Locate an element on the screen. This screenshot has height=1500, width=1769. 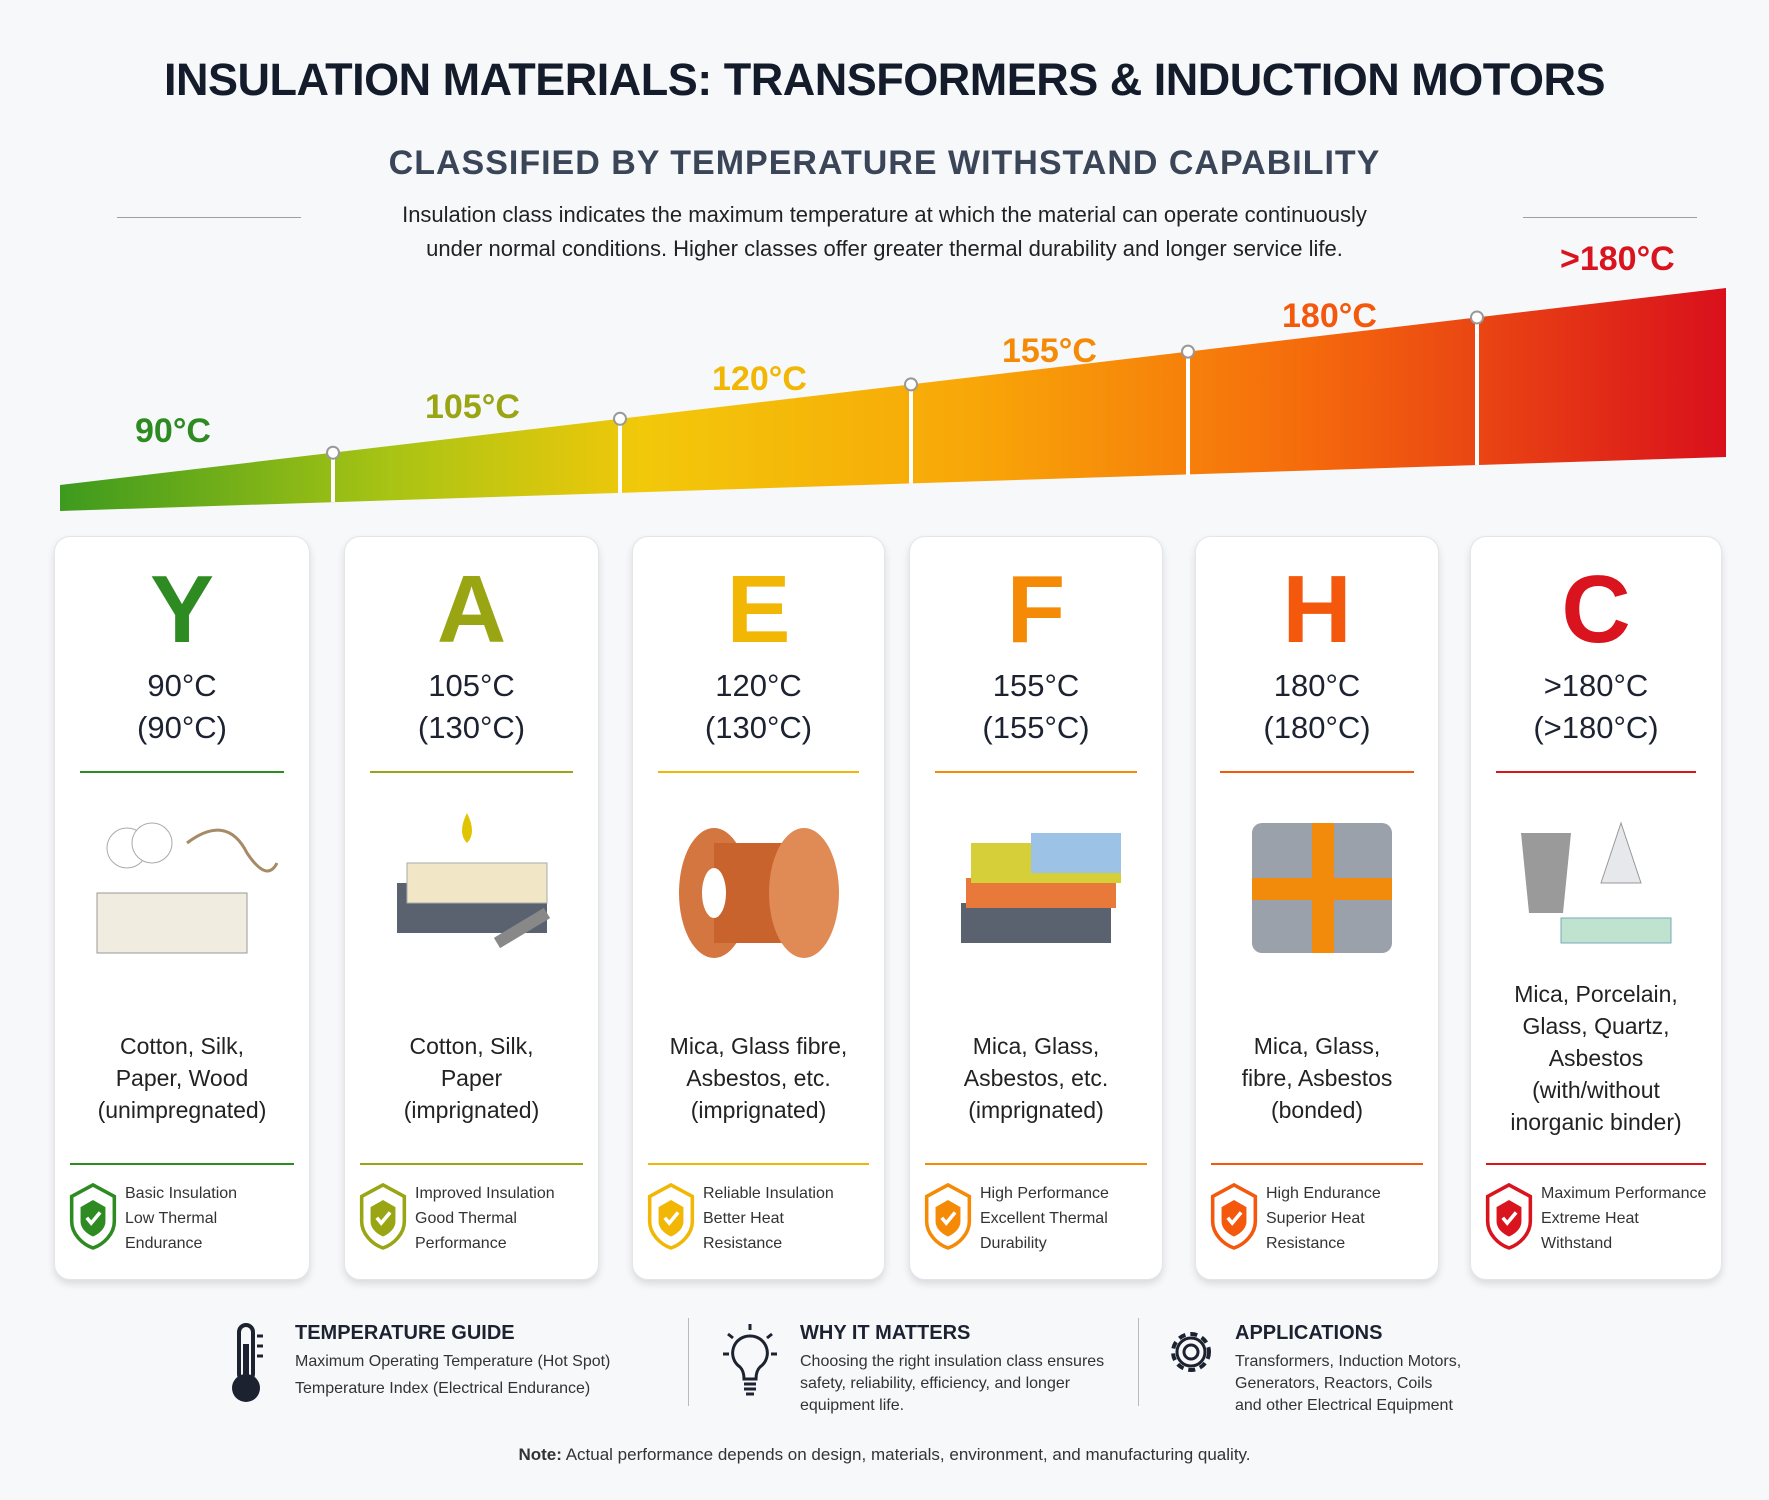
performance-badge: High Endurance Superior Heat Resistance is located at coordinates (1317, 1210).